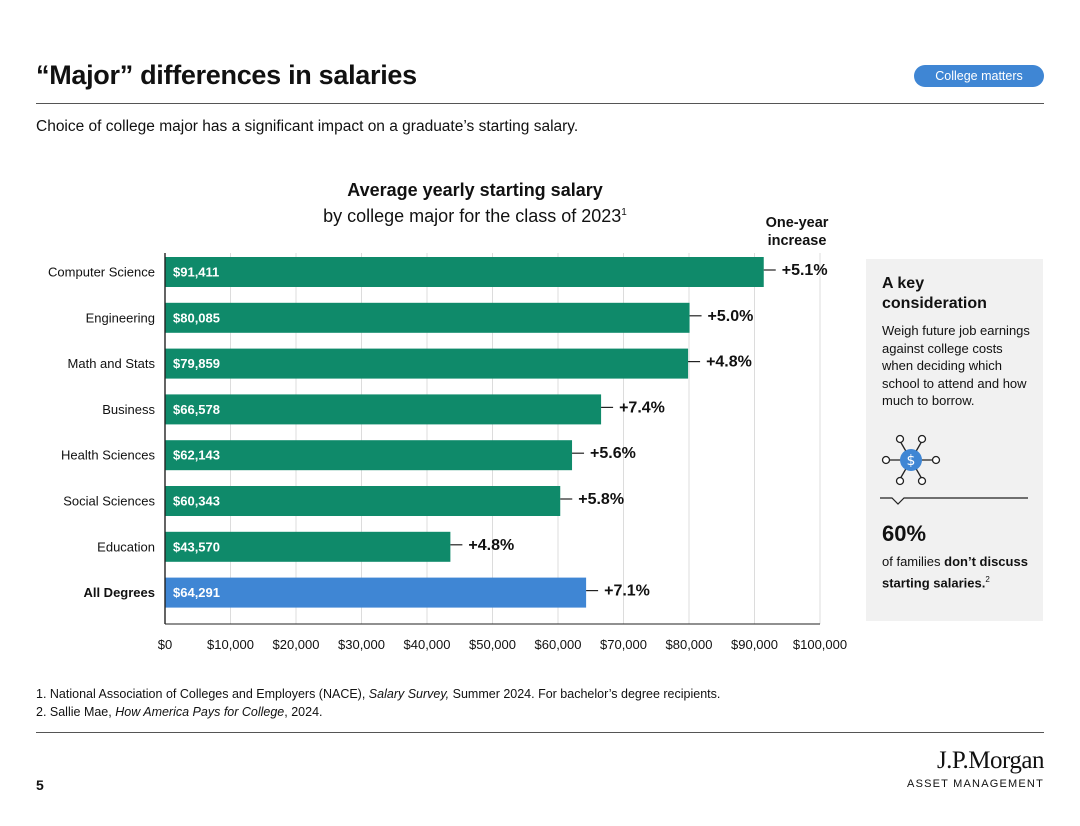 This screenshot has width=1080, height=826. What do you see at coordinates (128, 409) in the screenshot?
I see `category-label: Business` at bounding box center [128, 409].